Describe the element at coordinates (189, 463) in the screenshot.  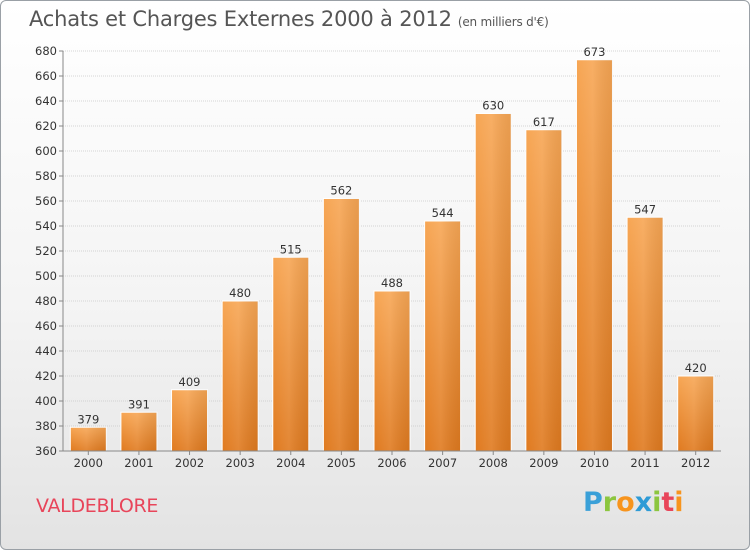
I see `x-tick-label-2002: 2002` at that location.